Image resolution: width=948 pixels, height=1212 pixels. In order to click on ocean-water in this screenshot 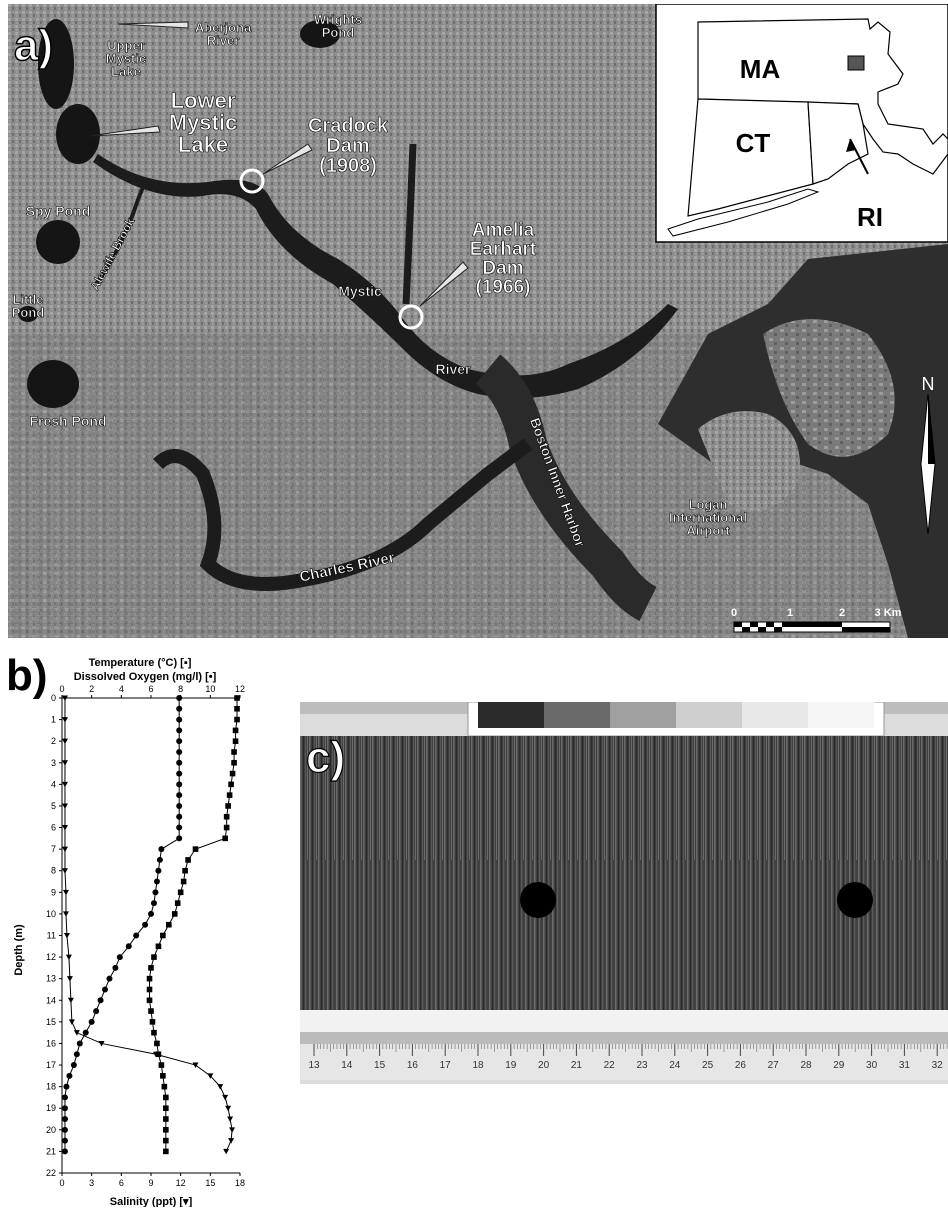, I will do `click(803, 441)`.